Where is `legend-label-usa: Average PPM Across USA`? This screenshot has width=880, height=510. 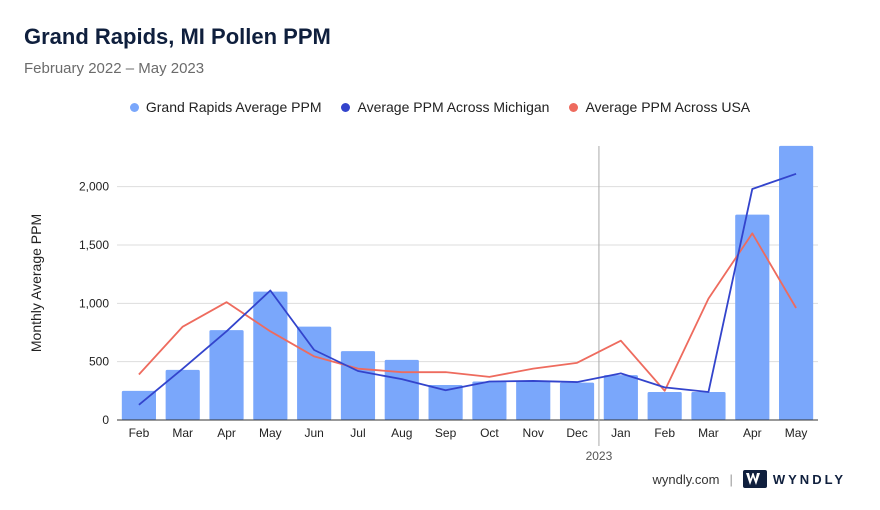 legend-label-usa: Average PPM Across USA is located at coordinates (668, 107).